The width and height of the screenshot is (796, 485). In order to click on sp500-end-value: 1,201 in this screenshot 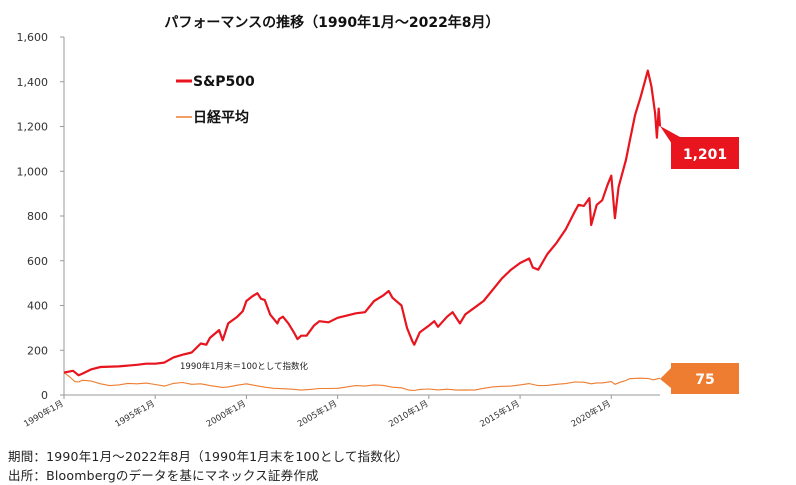, I will do `click(705, 155)`.